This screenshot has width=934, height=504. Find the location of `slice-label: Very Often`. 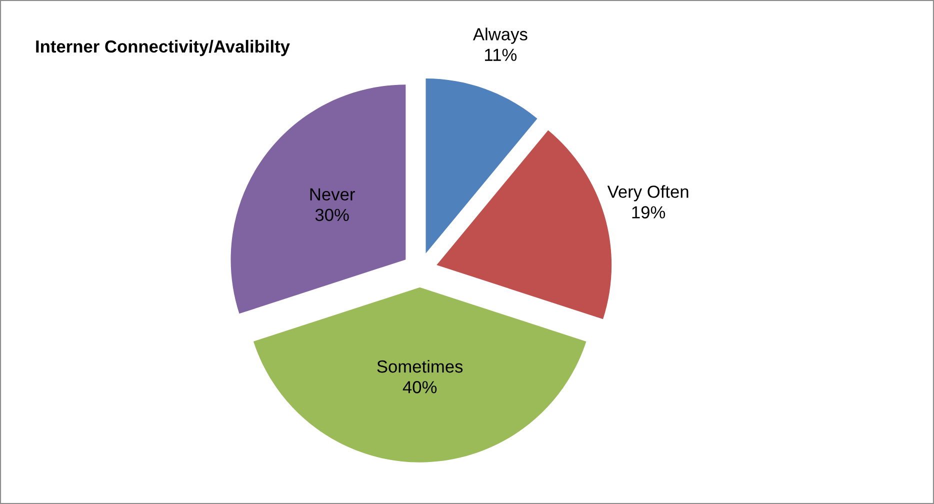

slice-label: Very Often is located at coordinates (647, 193).